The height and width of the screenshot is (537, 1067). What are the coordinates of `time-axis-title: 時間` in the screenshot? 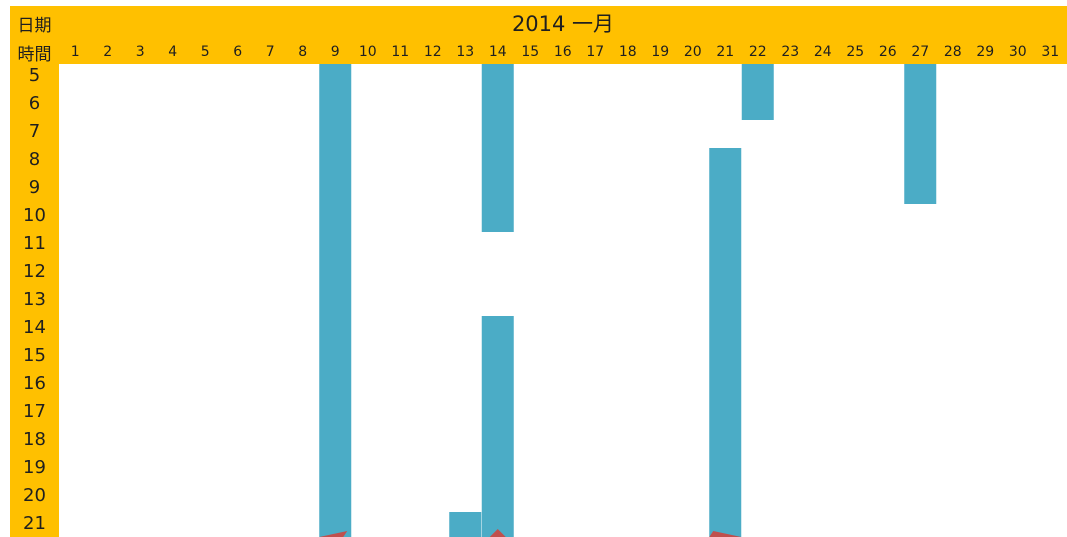 It's located at (34, 55).